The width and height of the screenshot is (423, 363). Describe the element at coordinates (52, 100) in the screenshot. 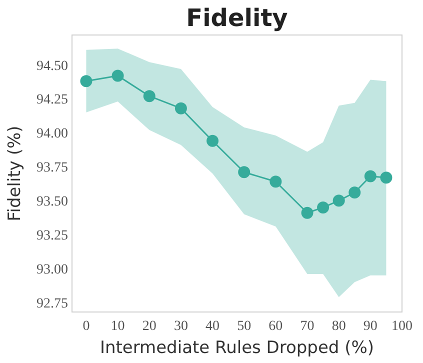

I see `y-tick-label: 94.25` at that location.